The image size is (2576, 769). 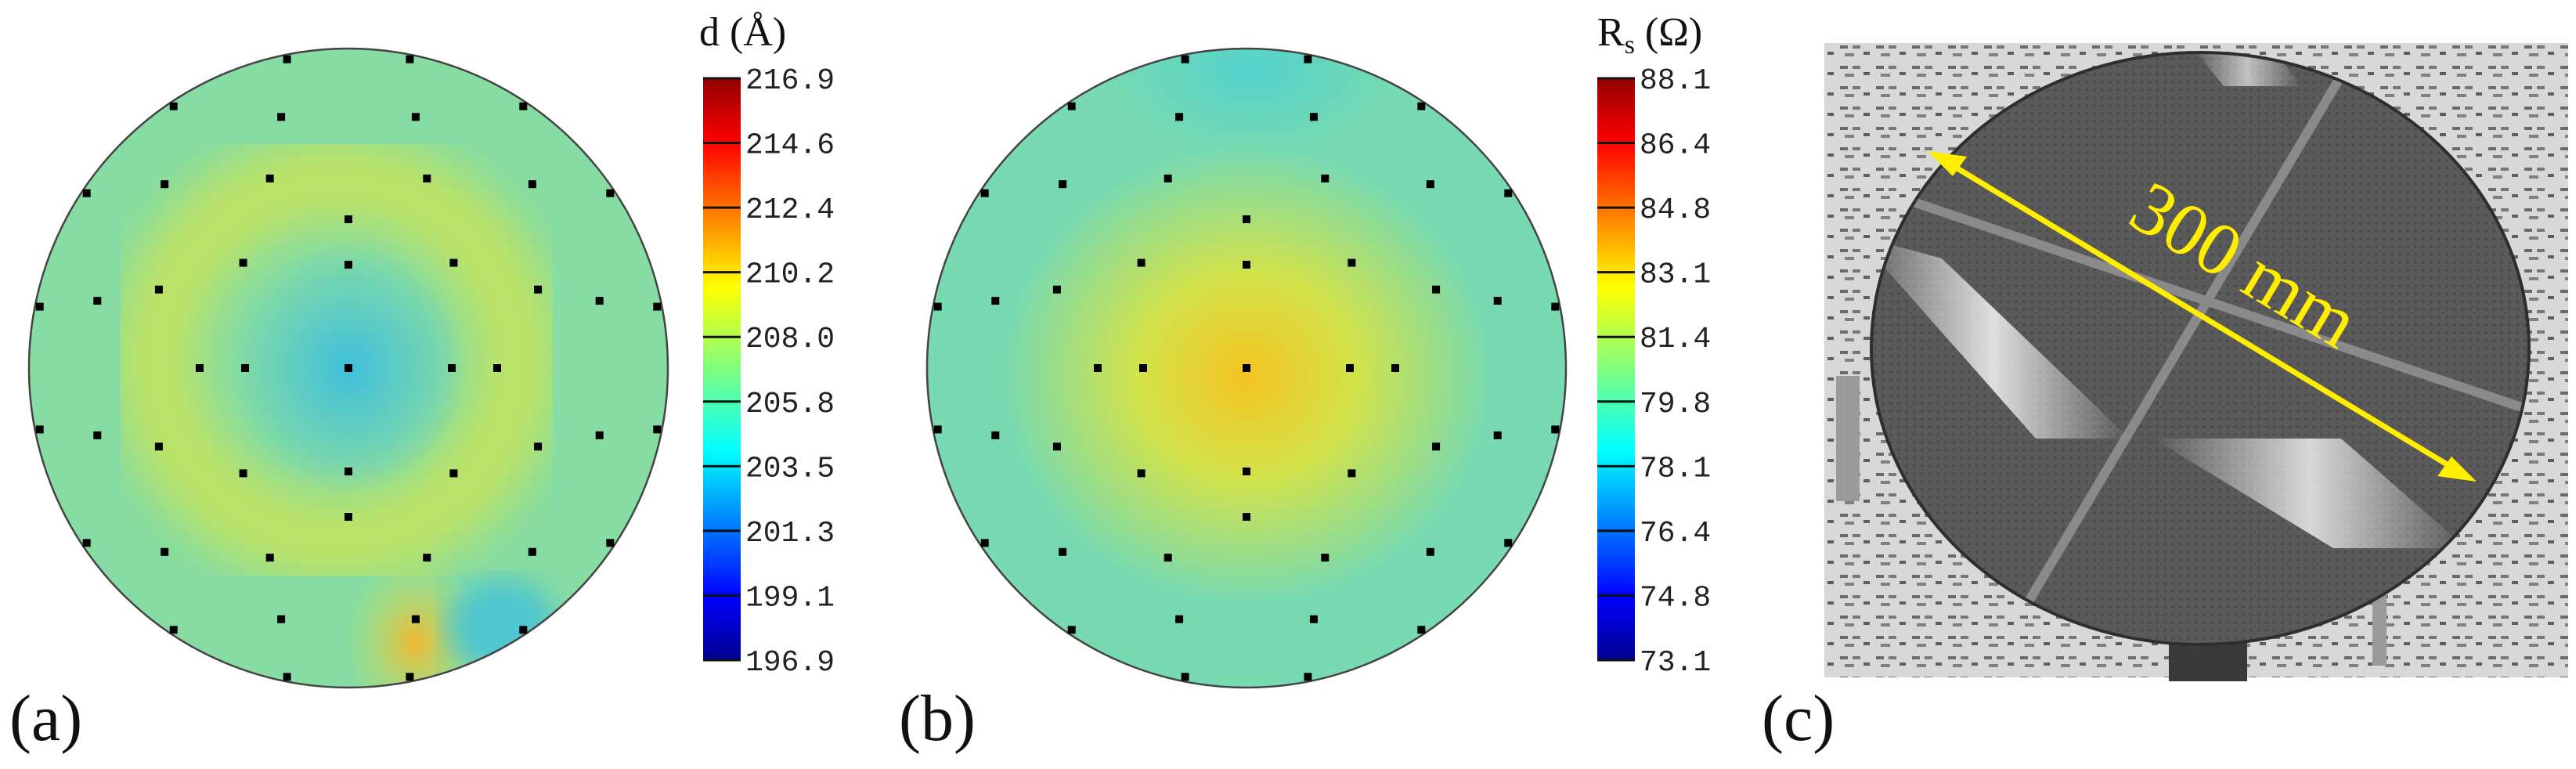 I want to click on colorbar-b-title-unit: (Ω), so click(x=1668, y=33).